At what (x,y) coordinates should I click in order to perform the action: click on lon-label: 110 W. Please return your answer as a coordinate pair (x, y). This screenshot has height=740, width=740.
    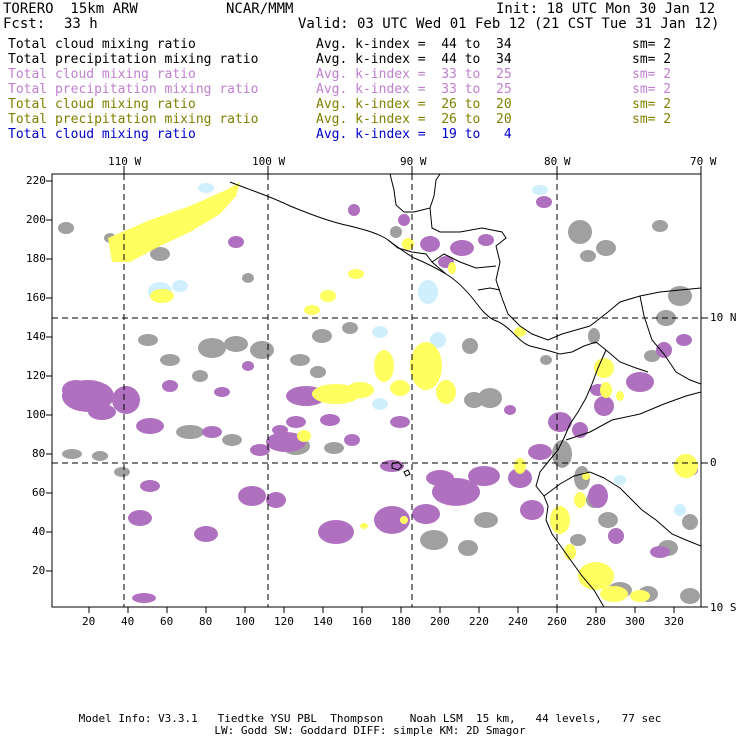
    Looking at the image, I should click on (125, 161).